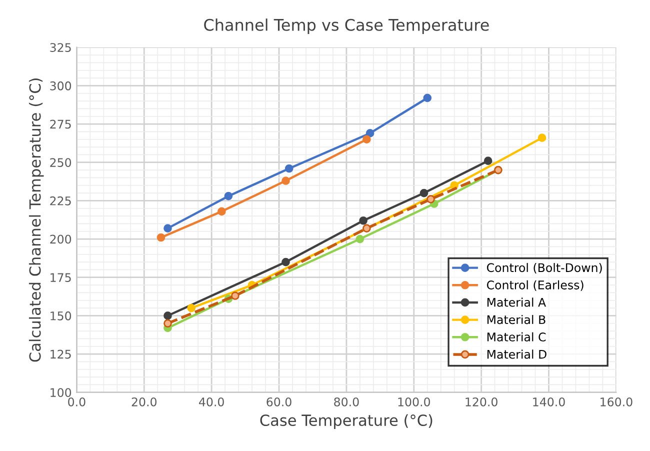  Describe the element at coordinates (279, 401) in the screenshot. I see `x-tick-label: 60.0` at that location.